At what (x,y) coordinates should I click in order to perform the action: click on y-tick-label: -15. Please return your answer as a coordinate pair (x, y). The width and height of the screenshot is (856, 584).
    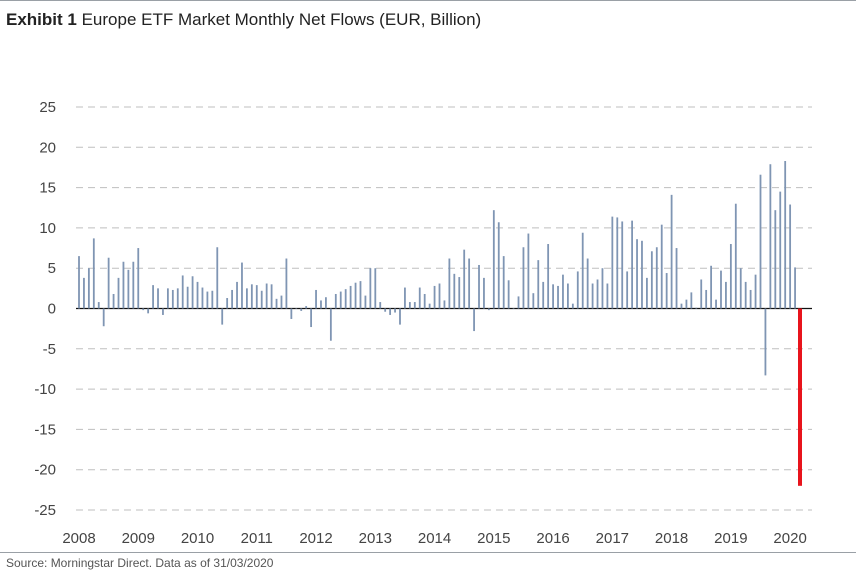
    Looking at the image, I should click on (45, 429).